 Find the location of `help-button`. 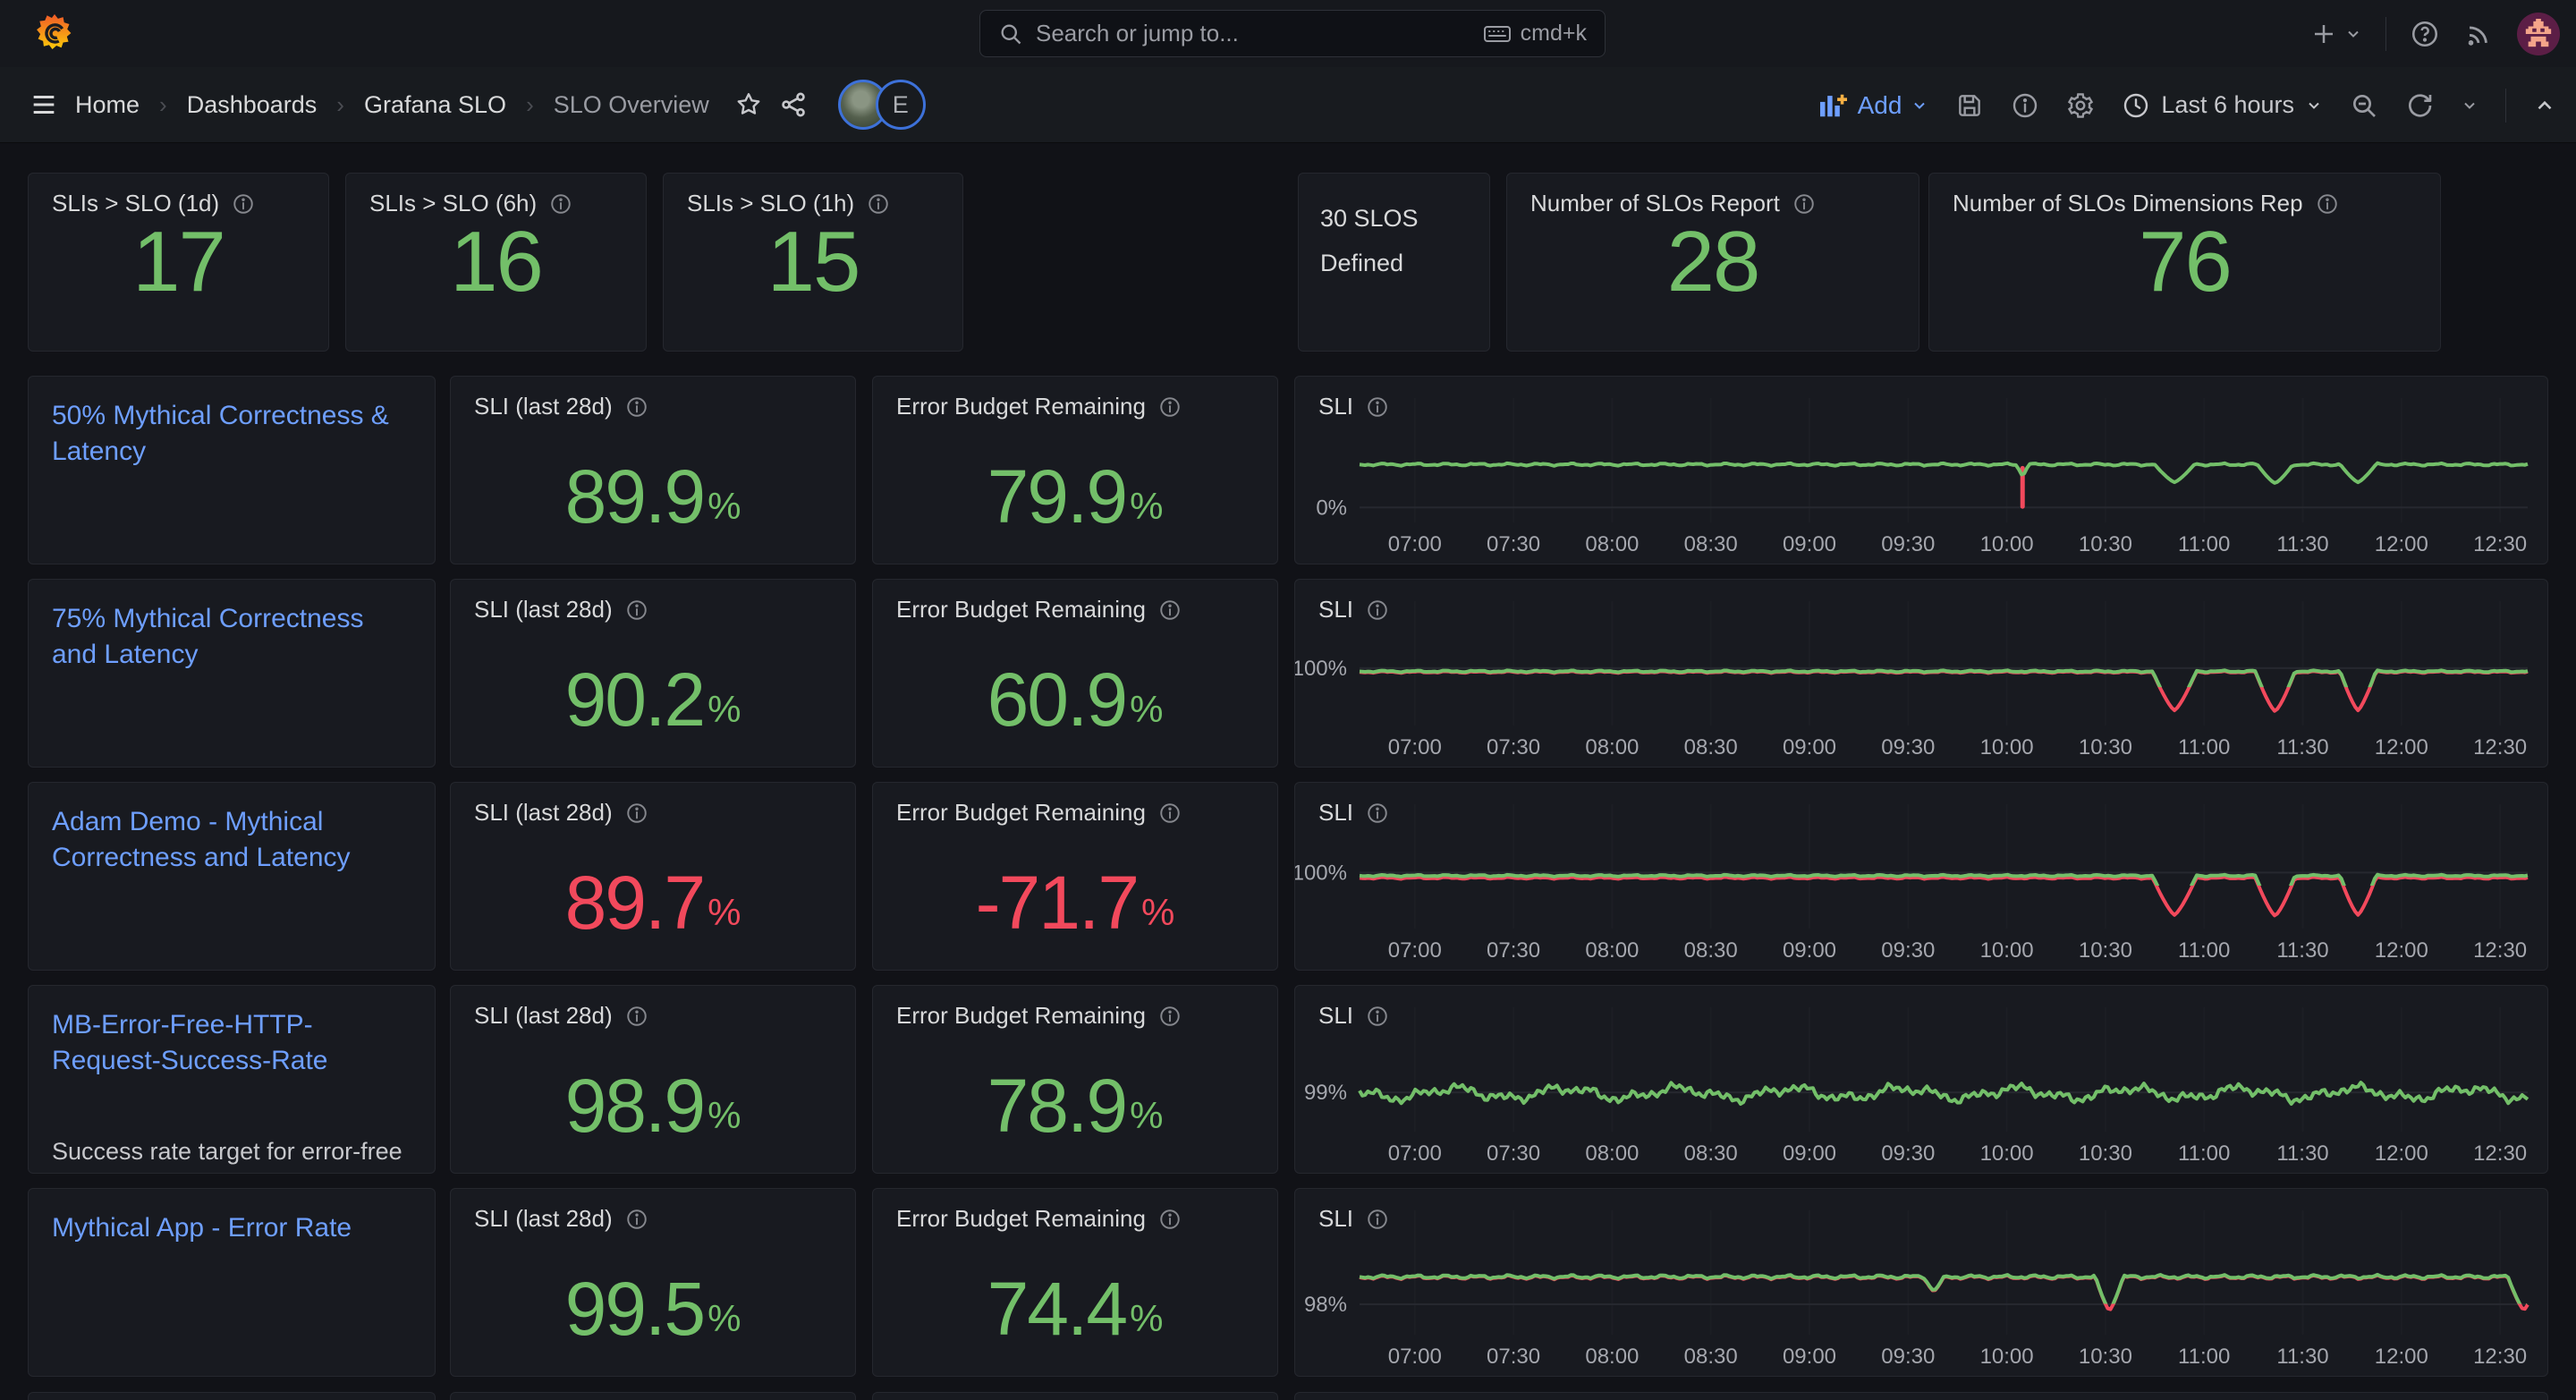

help-button is located at coordinates (2425, 34).